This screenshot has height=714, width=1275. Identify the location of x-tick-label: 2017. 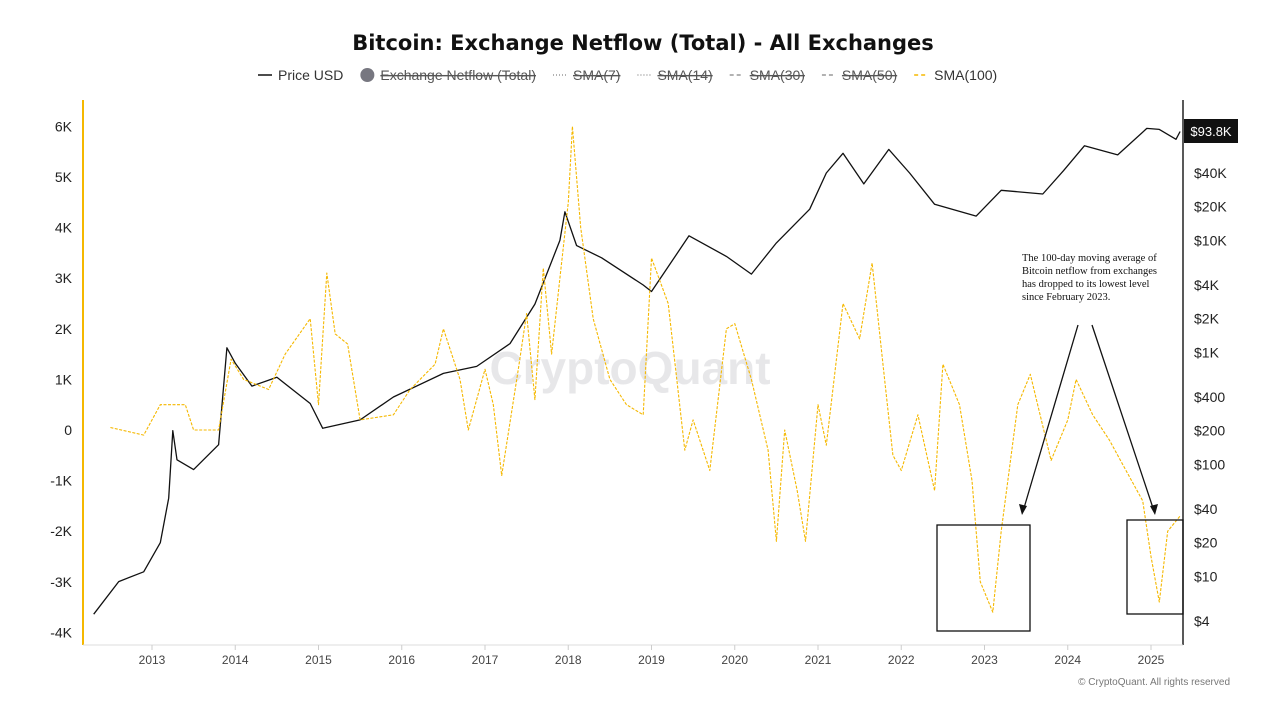
(485, 660).